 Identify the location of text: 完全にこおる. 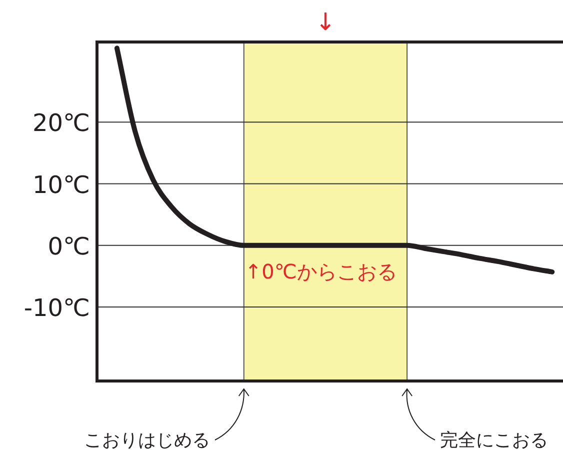
(494, 440).